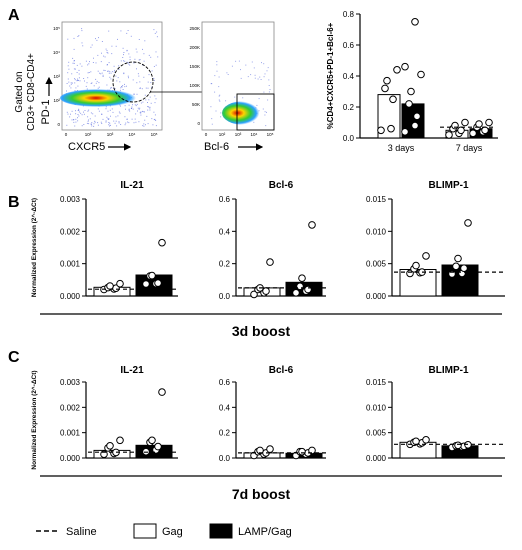  I want to click on bcl6-axis-label: Bcl-6, so click(216, 147).